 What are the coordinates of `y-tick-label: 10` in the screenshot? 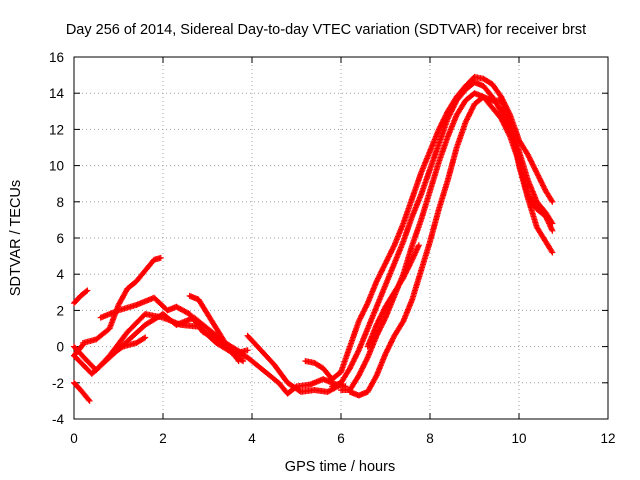 It's located at (56, 166).